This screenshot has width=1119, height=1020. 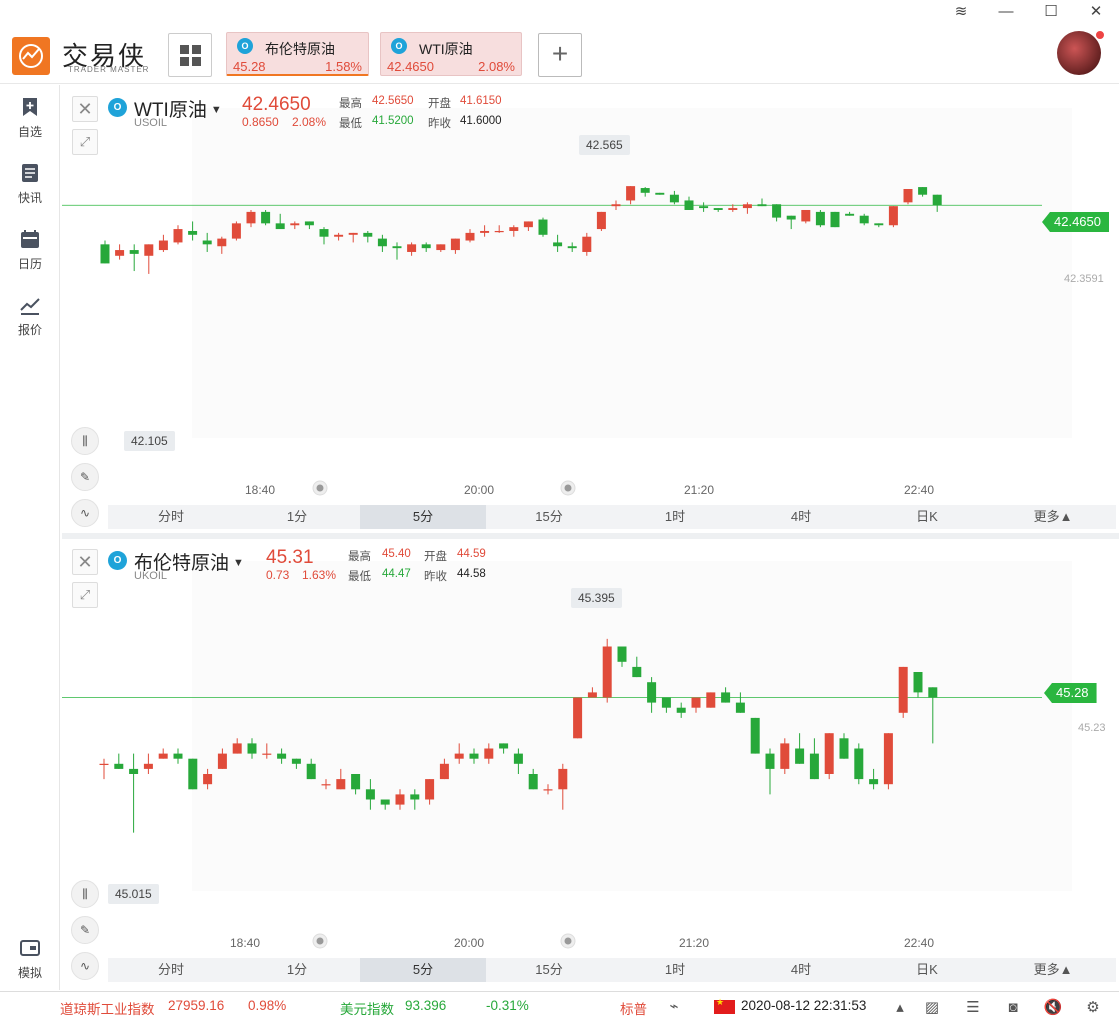 I want to click on tab-brent: O 布伦特原油 45.28 1.58%, so click(x=297, y=54).